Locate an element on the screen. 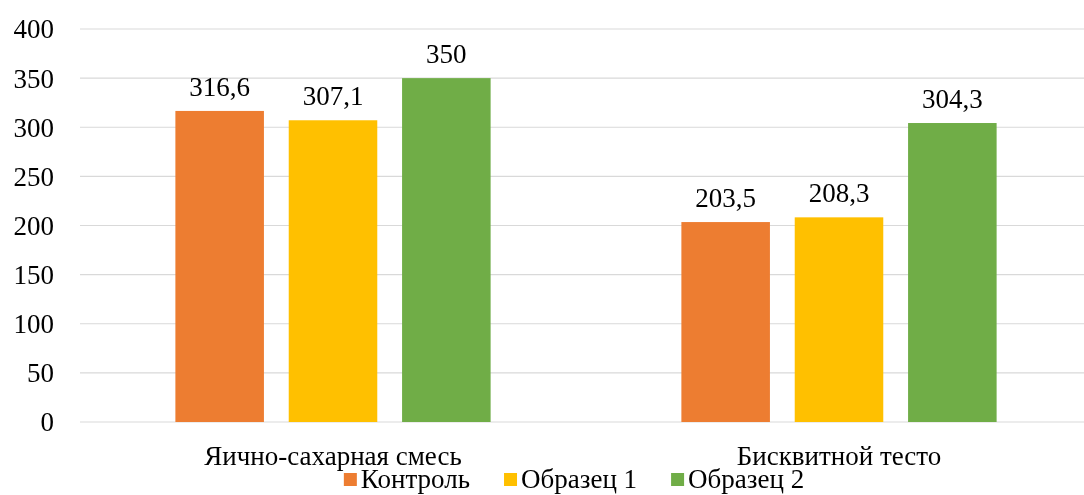 This screenshot has height=495, width=1084. y-tick-label: 200 is located at coordinates (33, 225).